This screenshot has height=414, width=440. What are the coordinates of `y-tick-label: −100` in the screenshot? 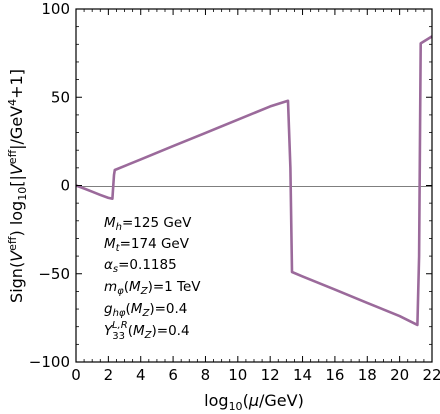 It's located at (49, 362).